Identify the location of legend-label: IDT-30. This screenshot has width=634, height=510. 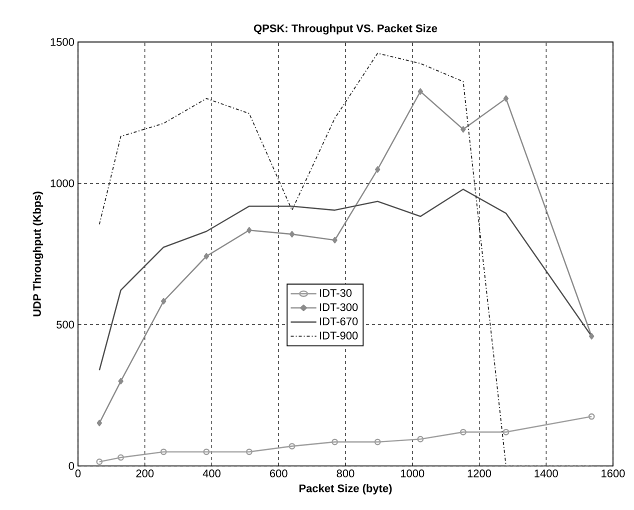
(336, 293).